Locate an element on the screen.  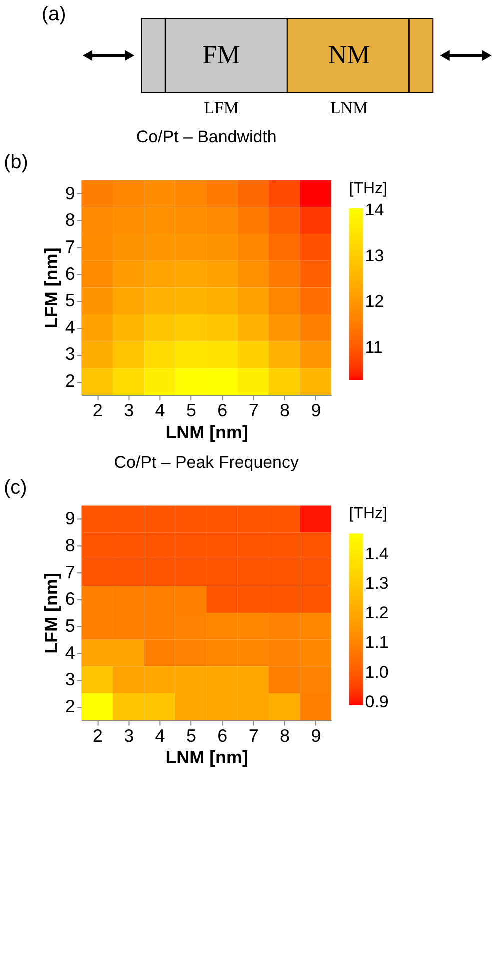
color-bar-label: 11 is located at coordinates (374, 347).